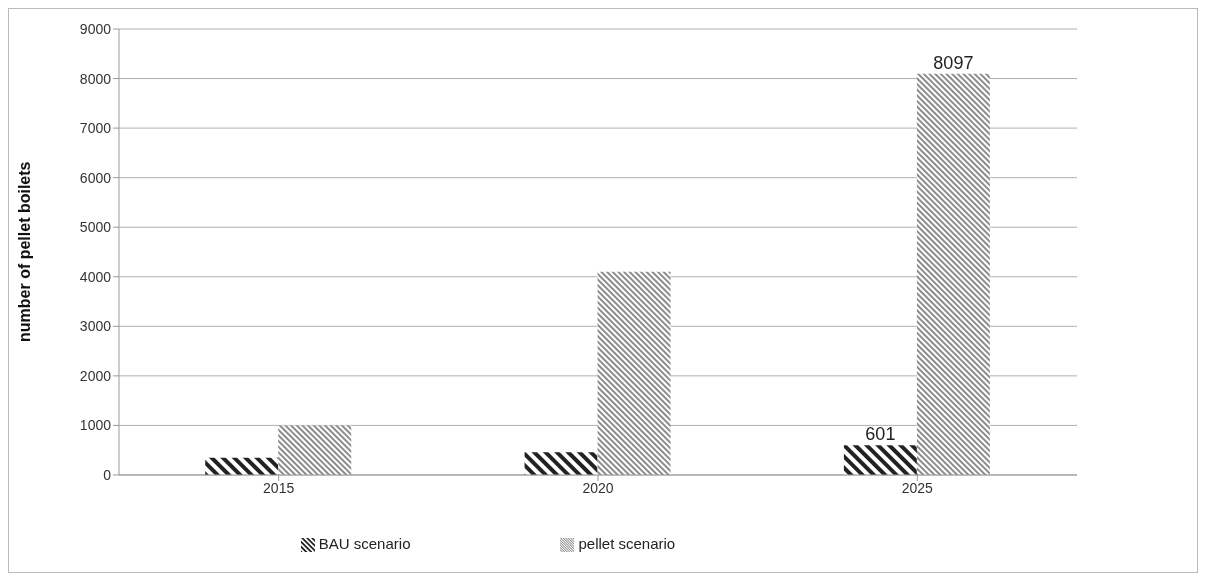 The height and width of the screenshot is (581, 1206). I want to click on y-tick-label: 0, so click(107, 474).